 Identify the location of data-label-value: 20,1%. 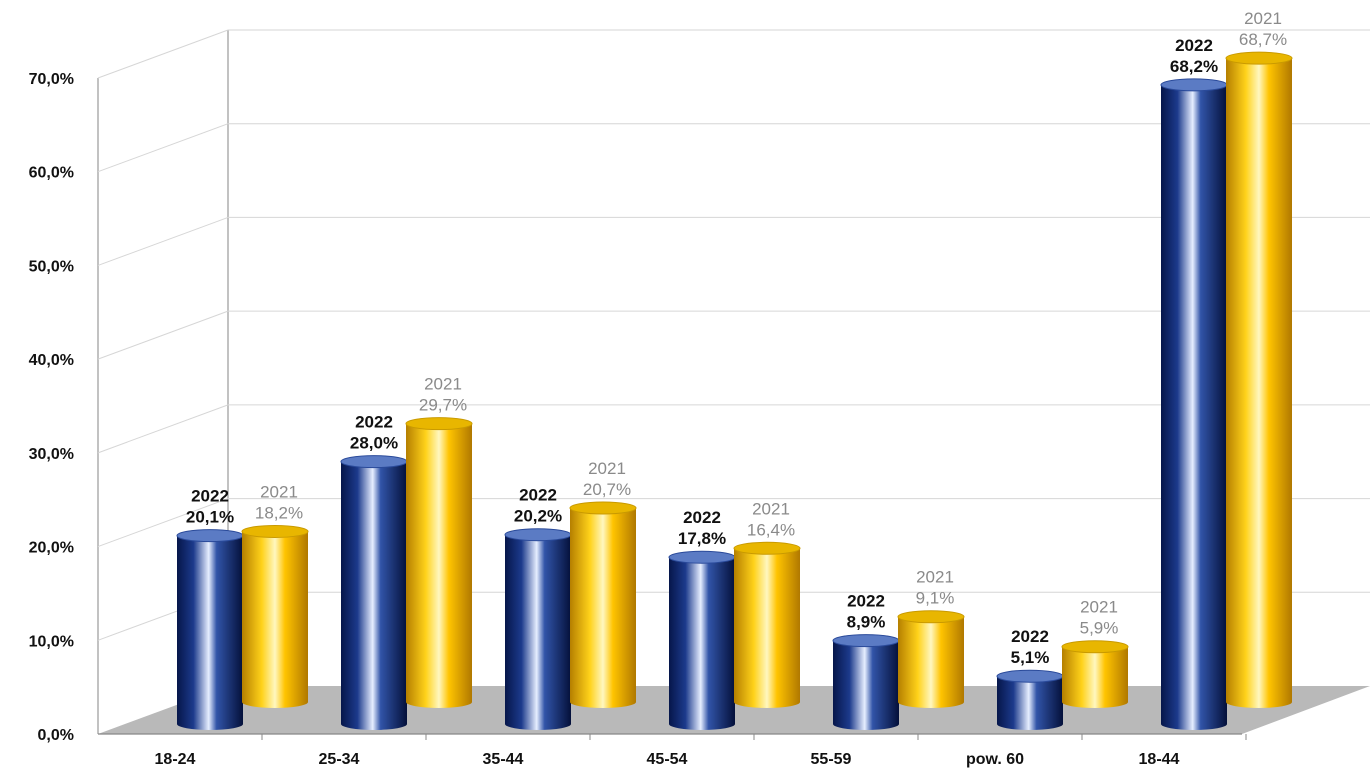
(210, 517).